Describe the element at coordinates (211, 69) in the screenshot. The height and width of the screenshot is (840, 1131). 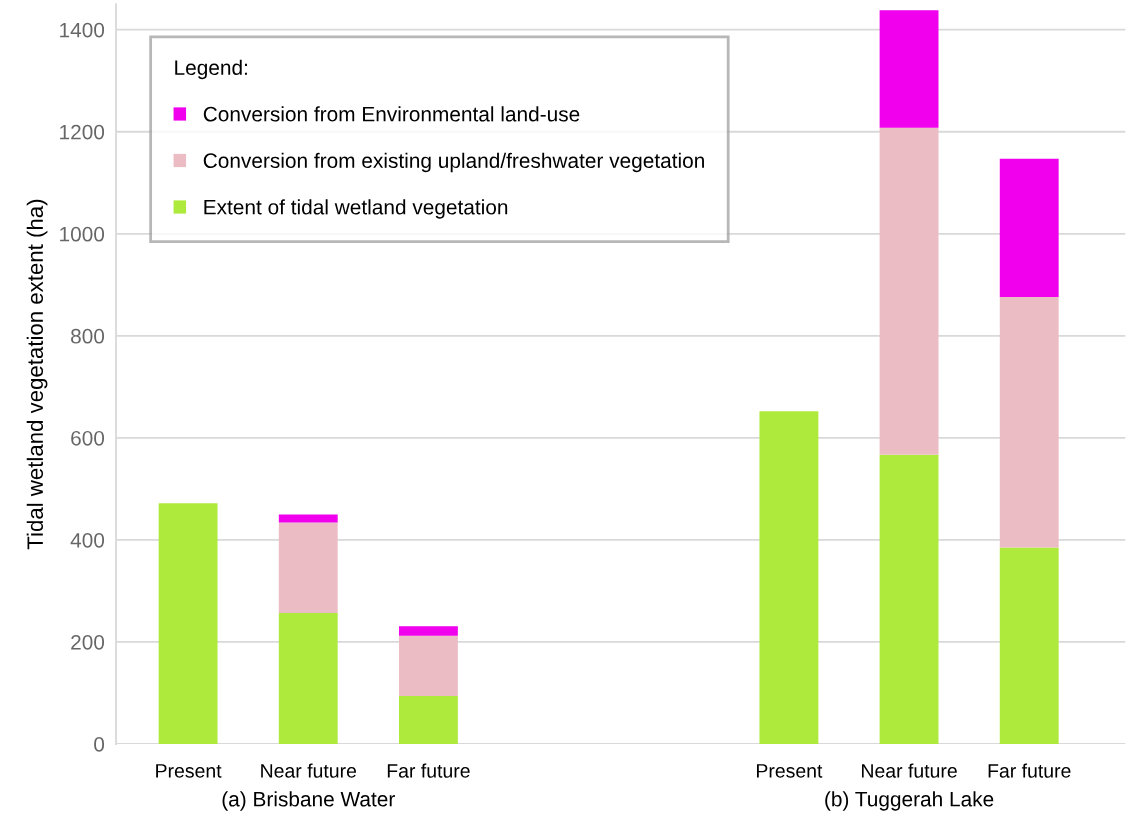
I see `legend-title: Legend:` at that location.